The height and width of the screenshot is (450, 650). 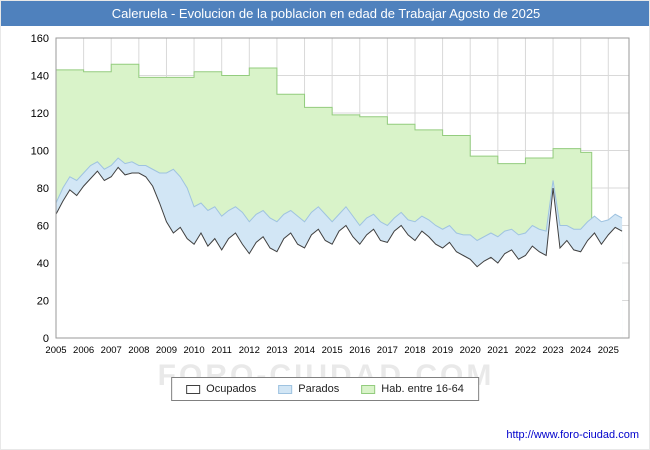 I want to click on svg-text: 2016, so click(x=359, y=350).